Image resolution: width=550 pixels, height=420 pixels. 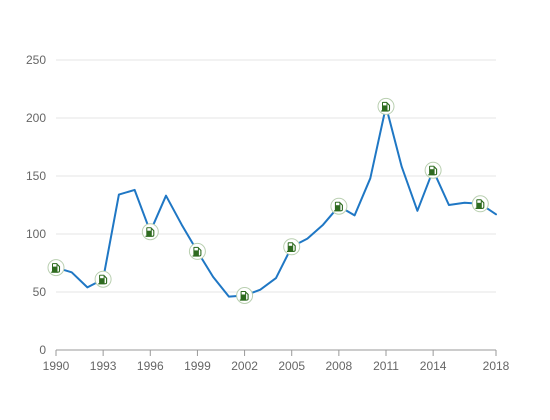 I want to click on x-tick-label: 2011, so click(x=386, y=366).